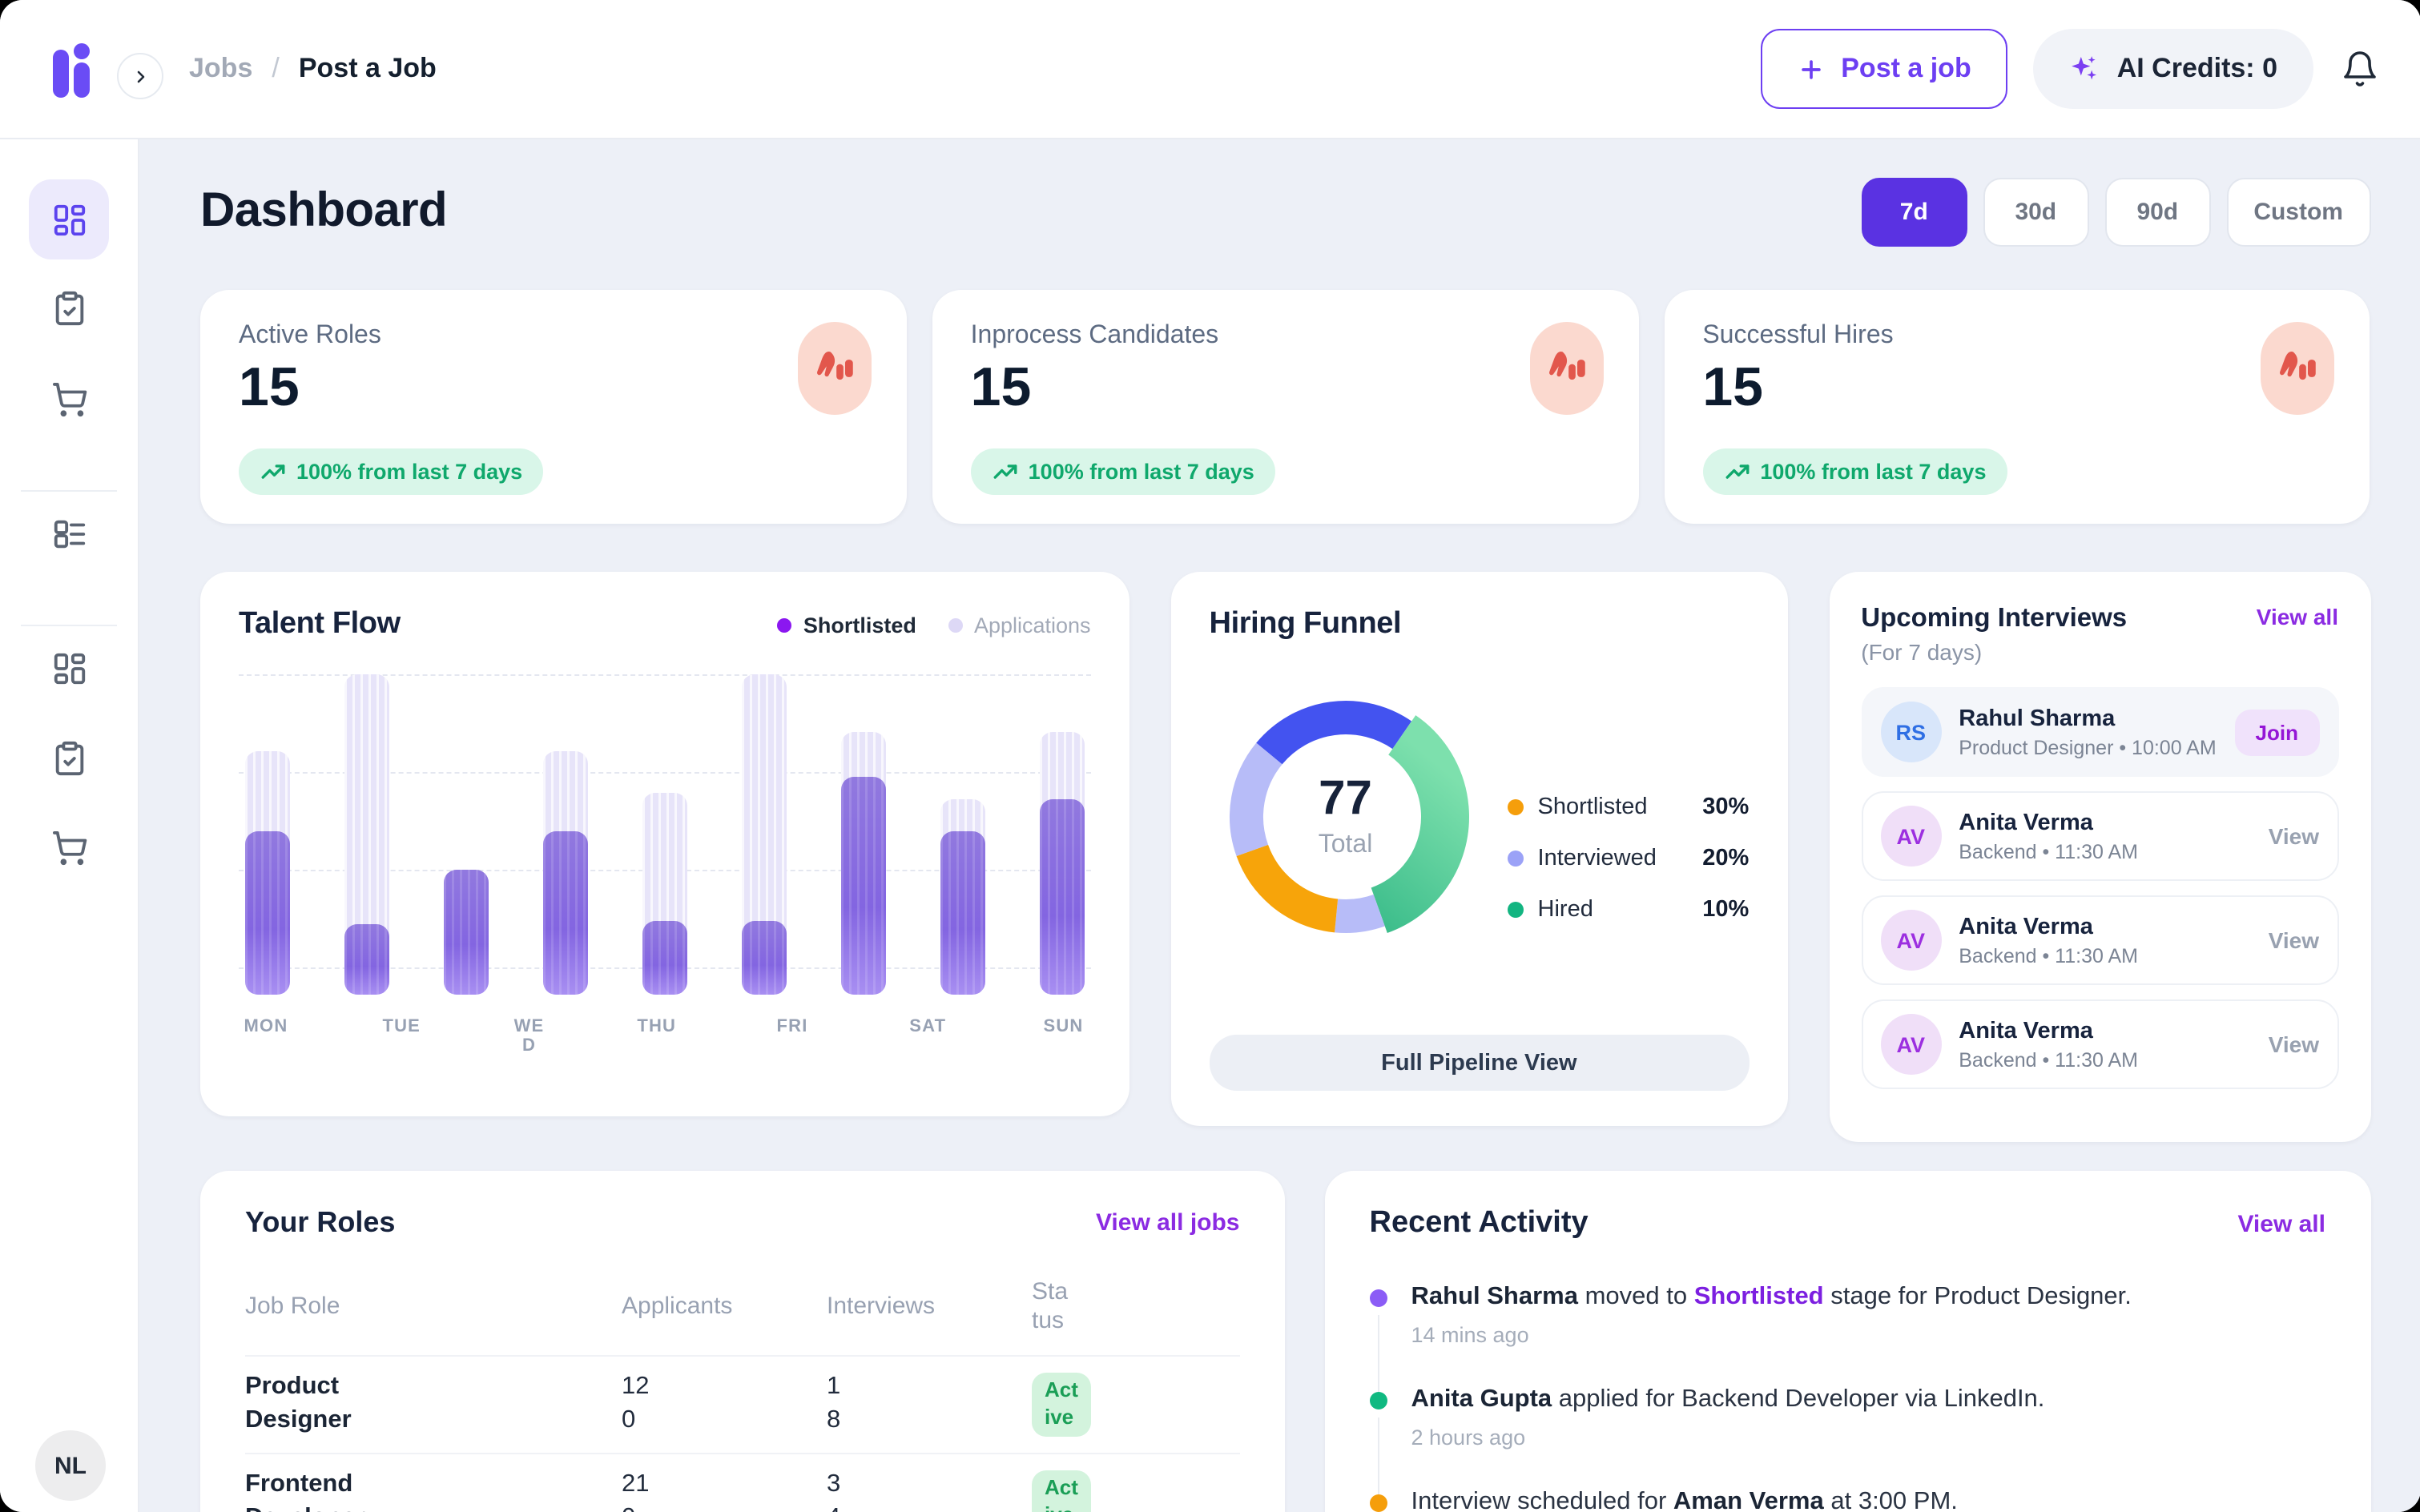 The width and height of the screenshot is (2420, 1512). I want to click on donut-segment-hired-arc, so click(1345, 816).